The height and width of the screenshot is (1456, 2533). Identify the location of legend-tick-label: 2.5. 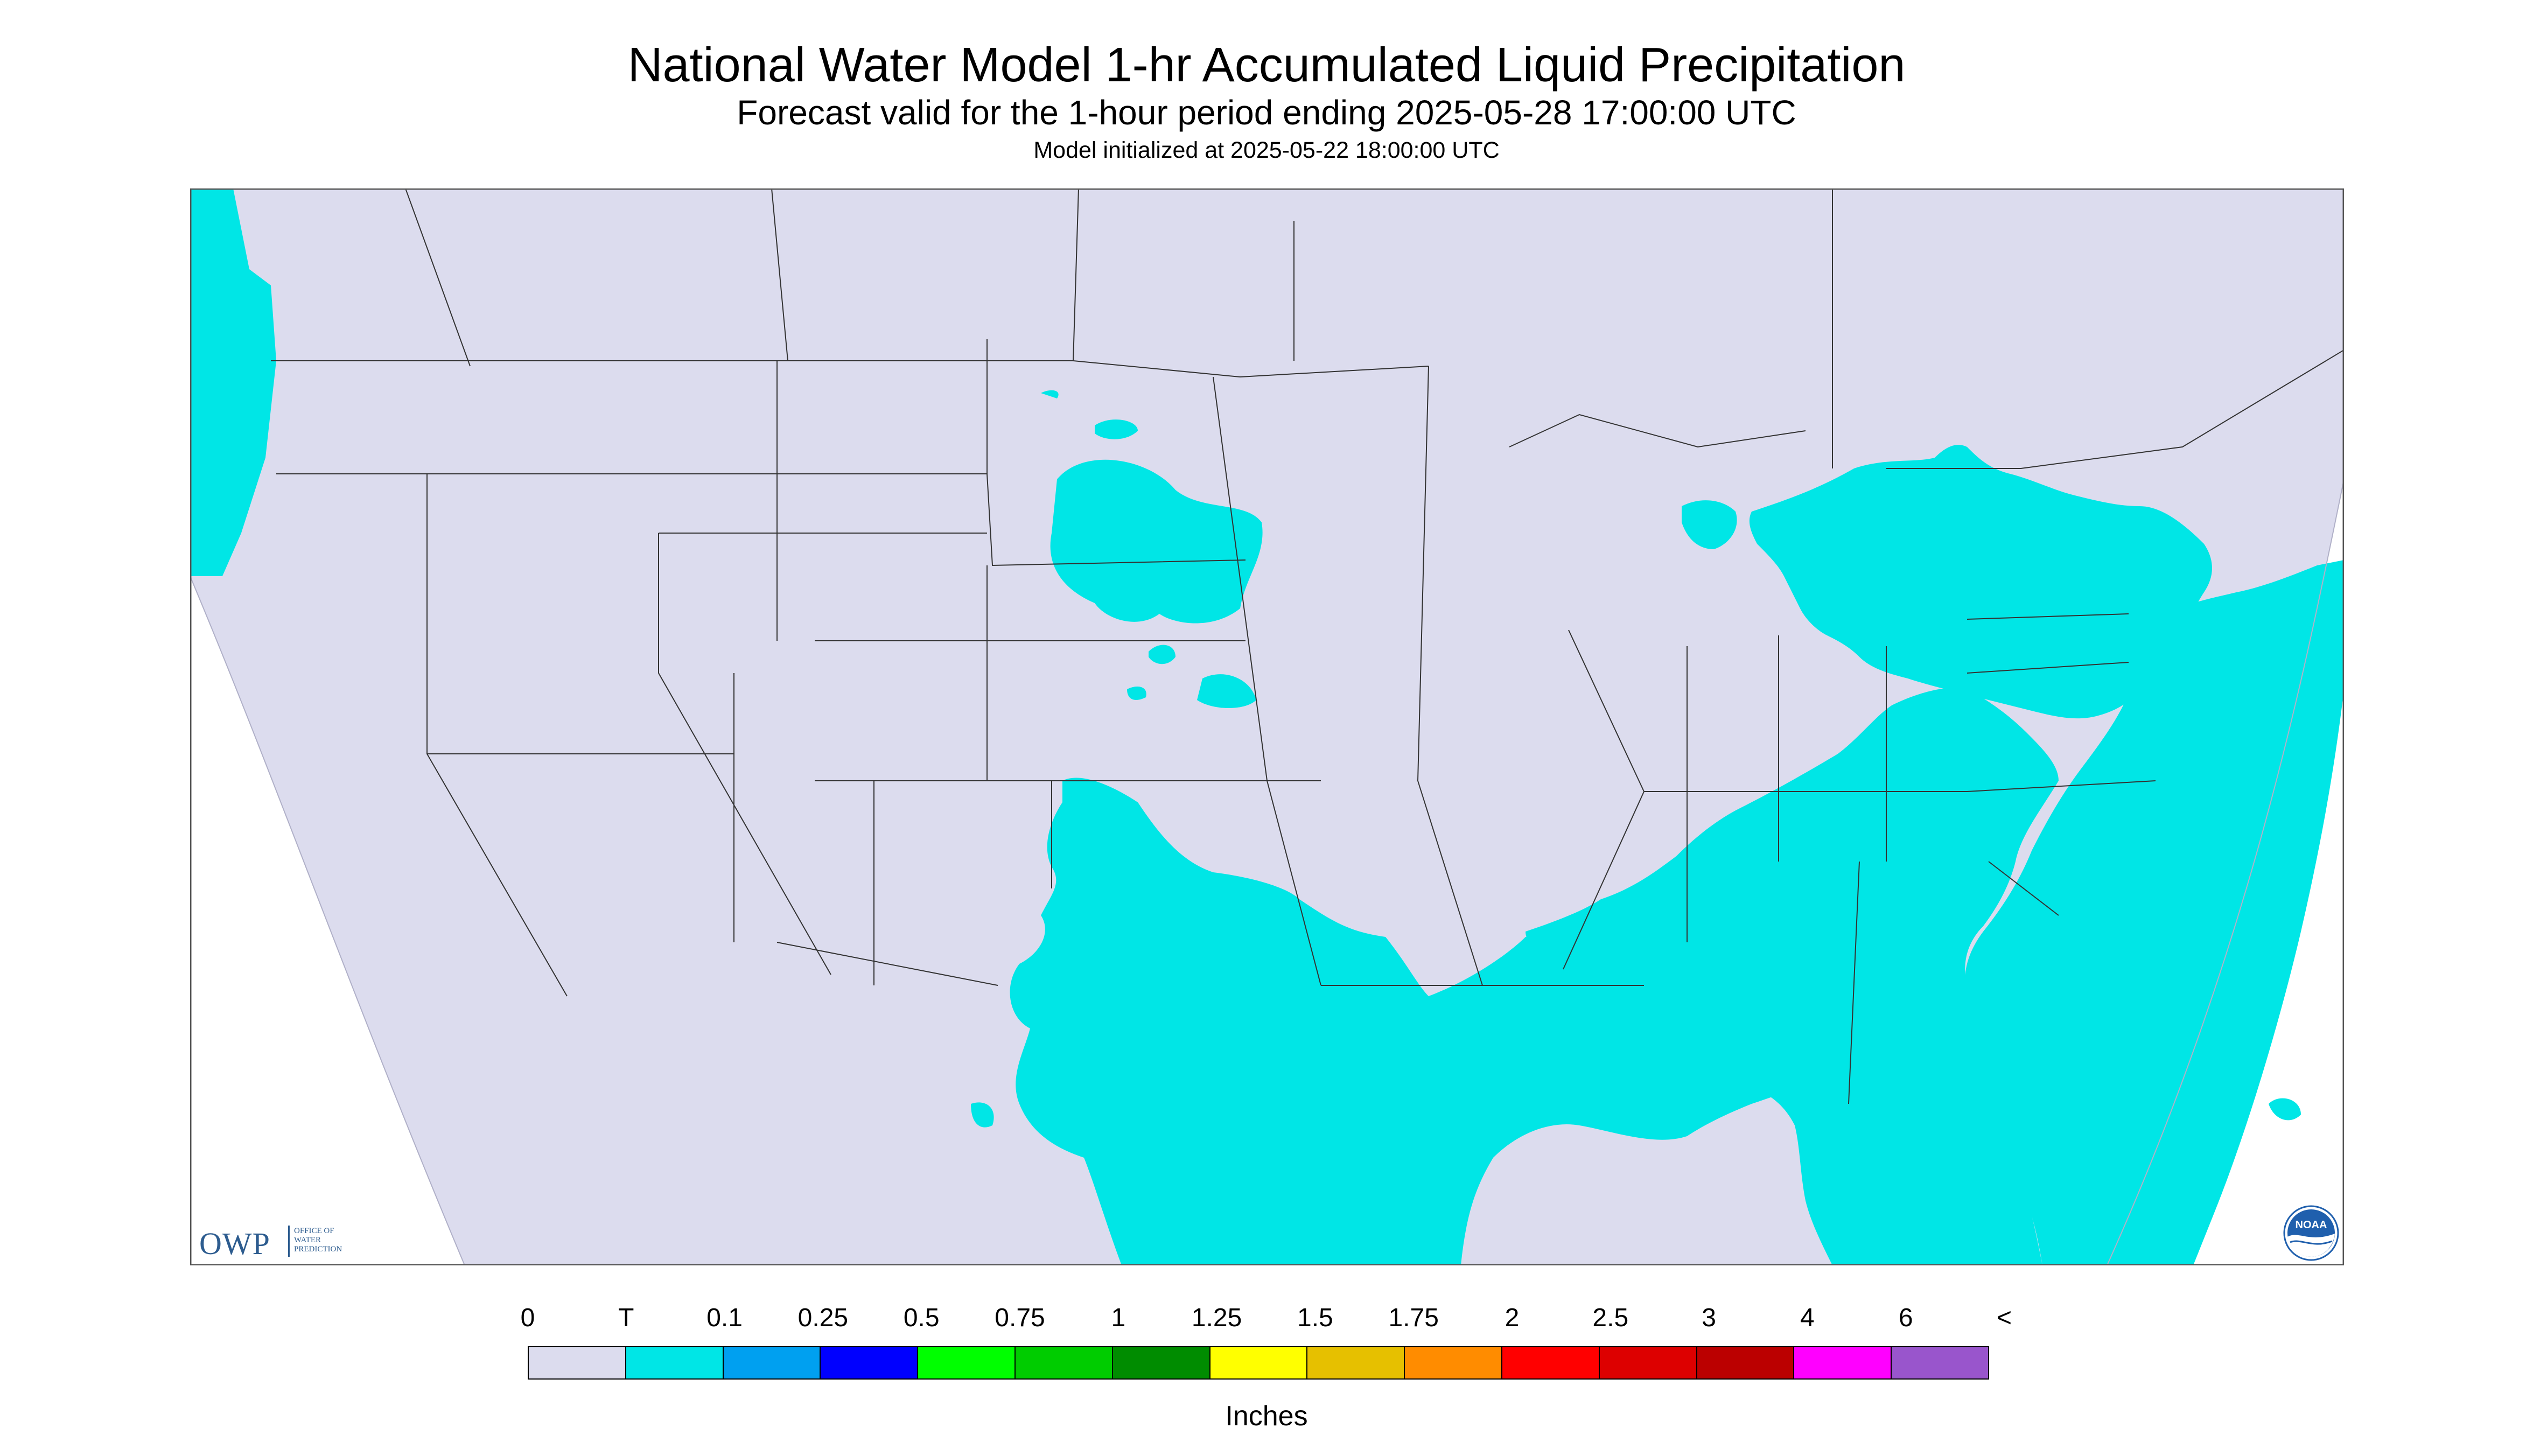
(1610, 1318).